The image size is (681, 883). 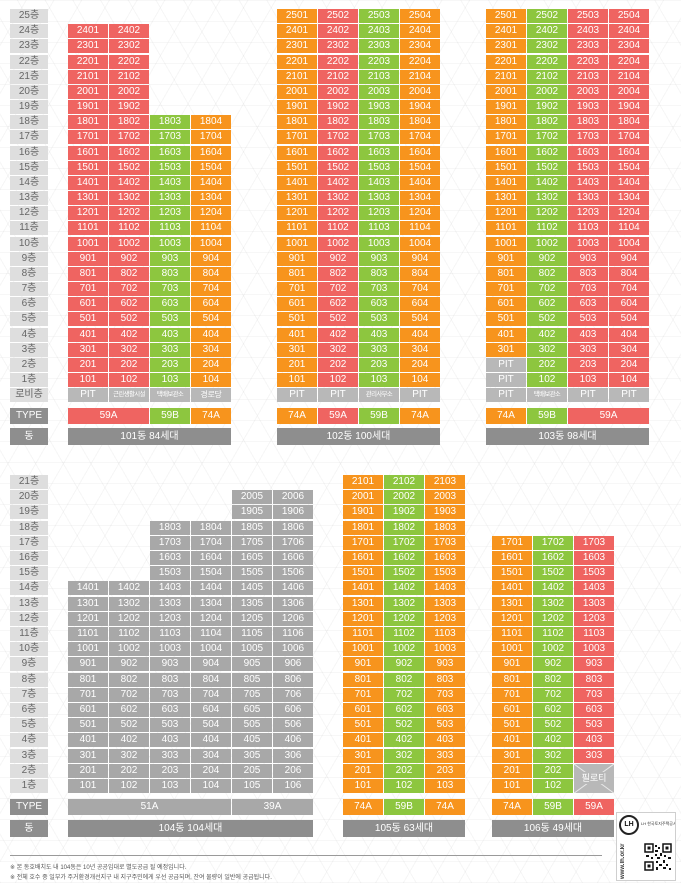 I want to click on floor-label: 21층, so click(x=29, y=482).